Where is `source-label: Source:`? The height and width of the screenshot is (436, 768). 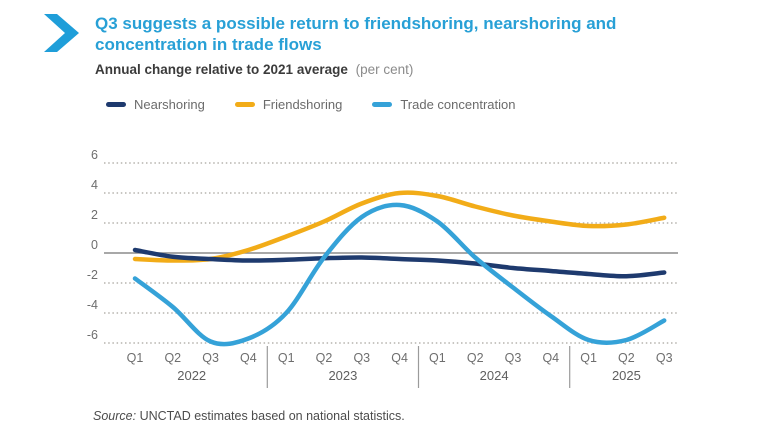 source-label: Source: is located at coordinates (115, 416).